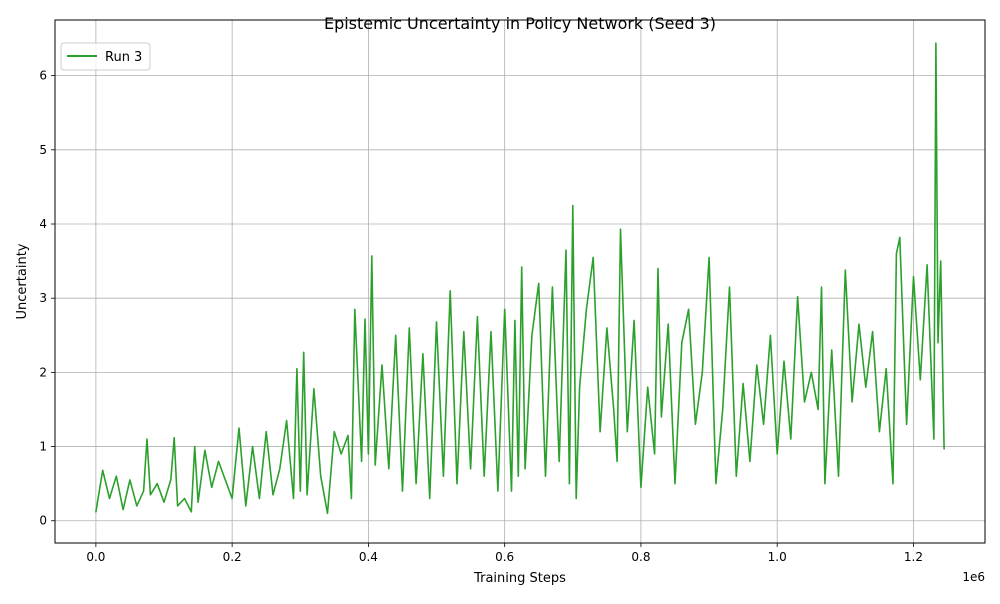 The image size is (1000, 604). I want to click on y-tick-label: 1, so click(43, 447).